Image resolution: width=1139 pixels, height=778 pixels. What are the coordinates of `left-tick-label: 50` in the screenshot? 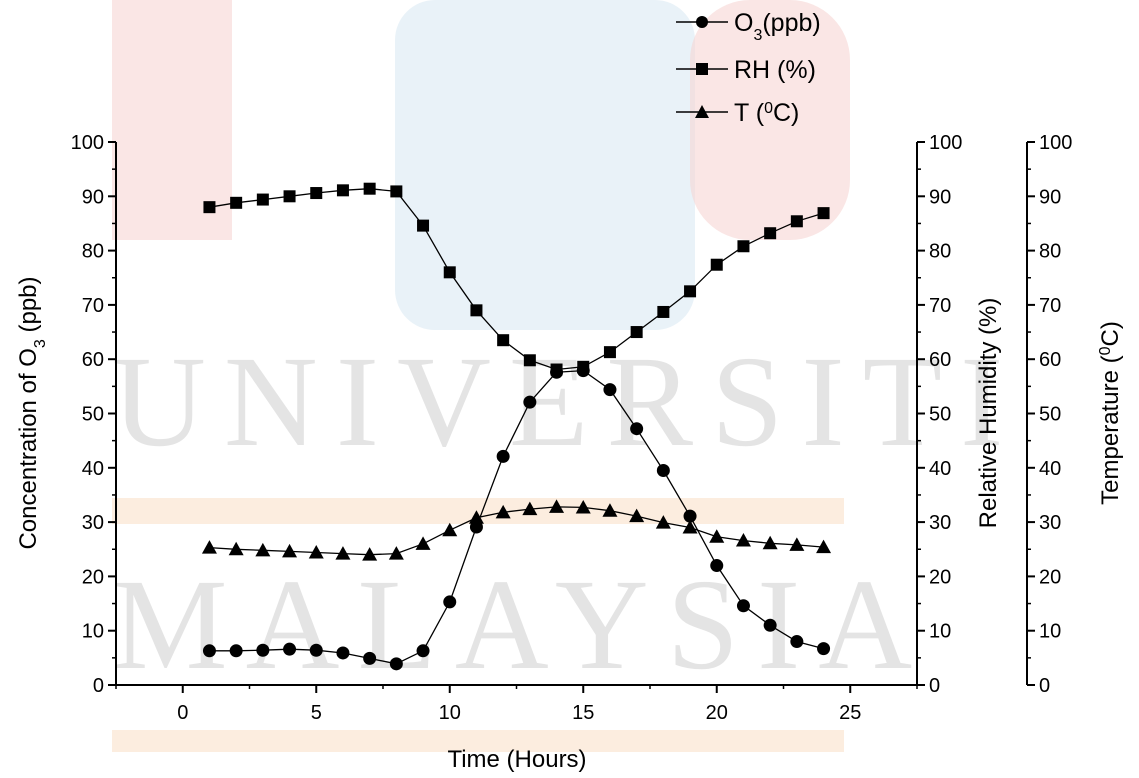 It's located at (93, 415).